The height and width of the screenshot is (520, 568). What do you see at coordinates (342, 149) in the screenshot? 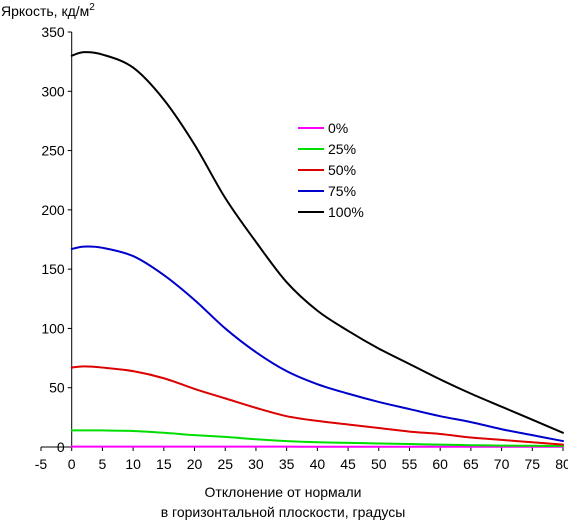
I see `legend-label-25-percent: 25%` at bounding box center [342, 149].